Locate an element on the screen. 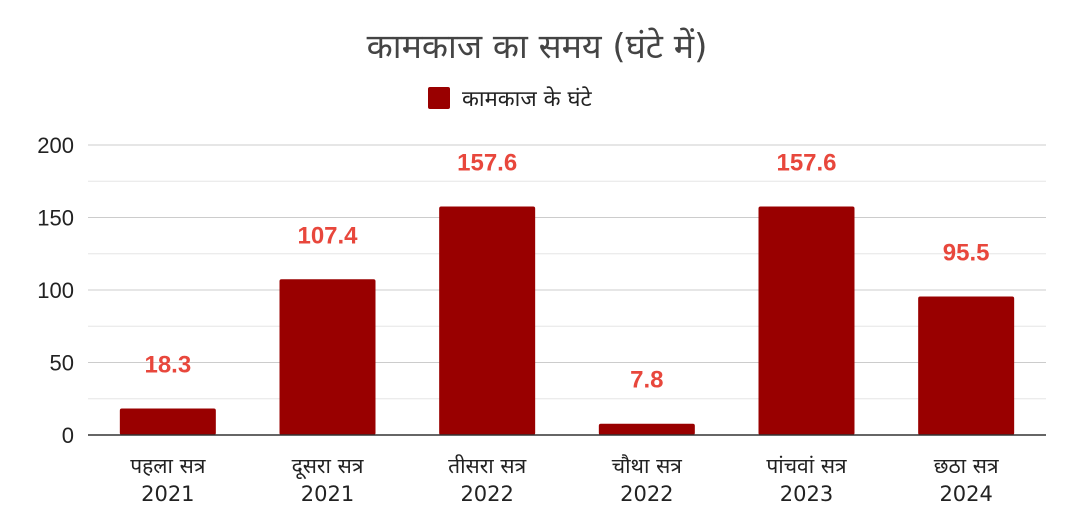  chart-title: कामकाज का समय (घंटे में) is located at coordinates (537, 47).